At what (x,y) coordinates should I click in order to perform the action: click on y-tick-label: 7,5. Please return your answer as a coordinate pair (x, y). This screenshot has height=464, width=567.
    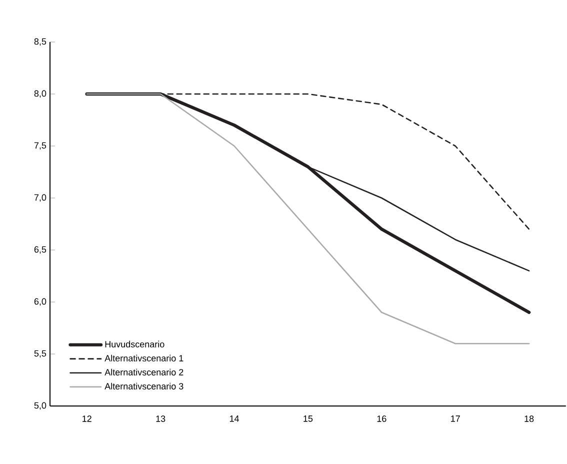
    Looking at the image, I should click on (40, 146).